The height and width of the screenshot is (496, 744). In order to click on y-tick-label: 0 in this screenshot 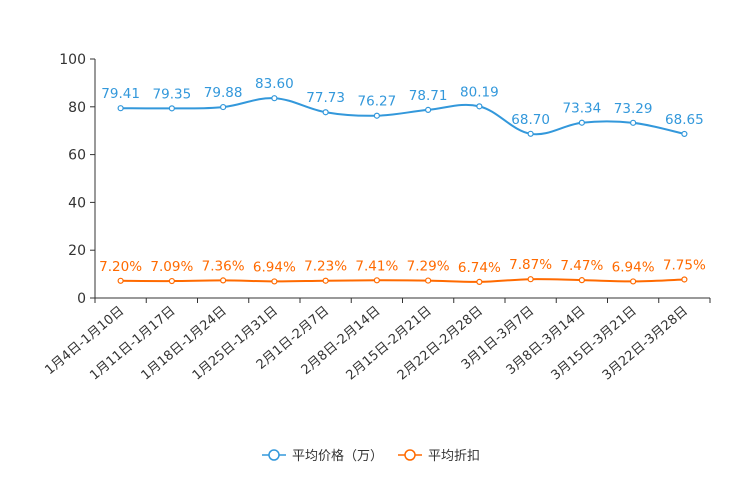, I will do `click(81, 299)`.